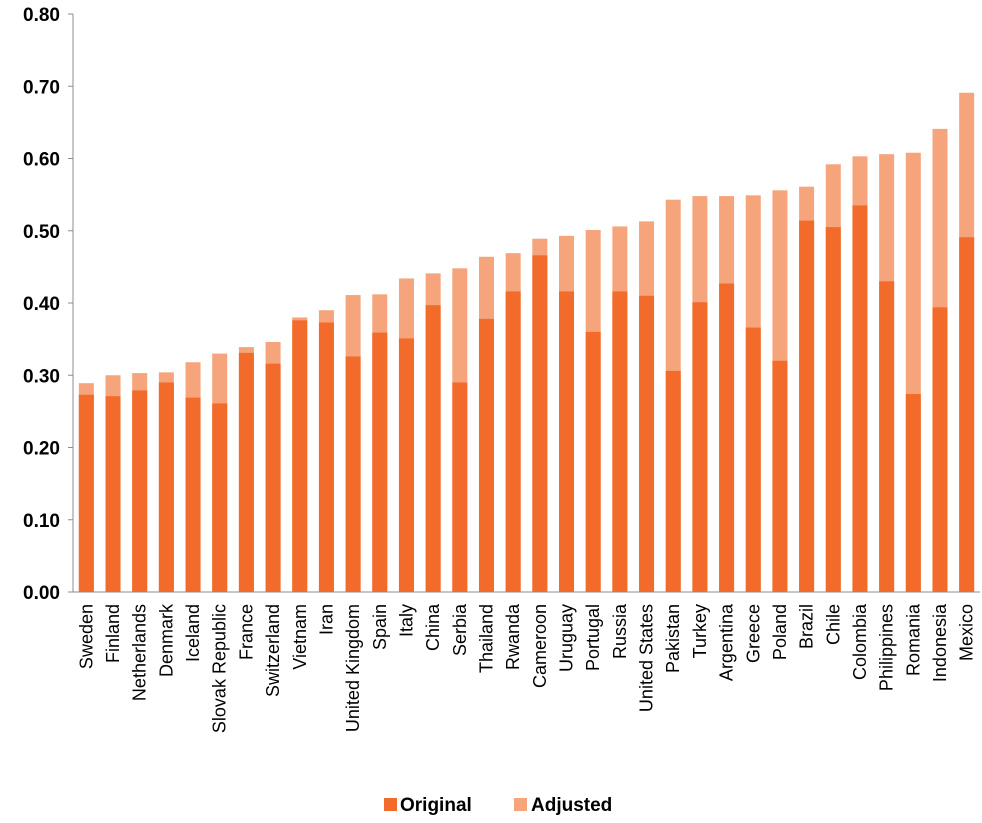  I want to click on x-tick-label: Philippines, so click(887, 647).